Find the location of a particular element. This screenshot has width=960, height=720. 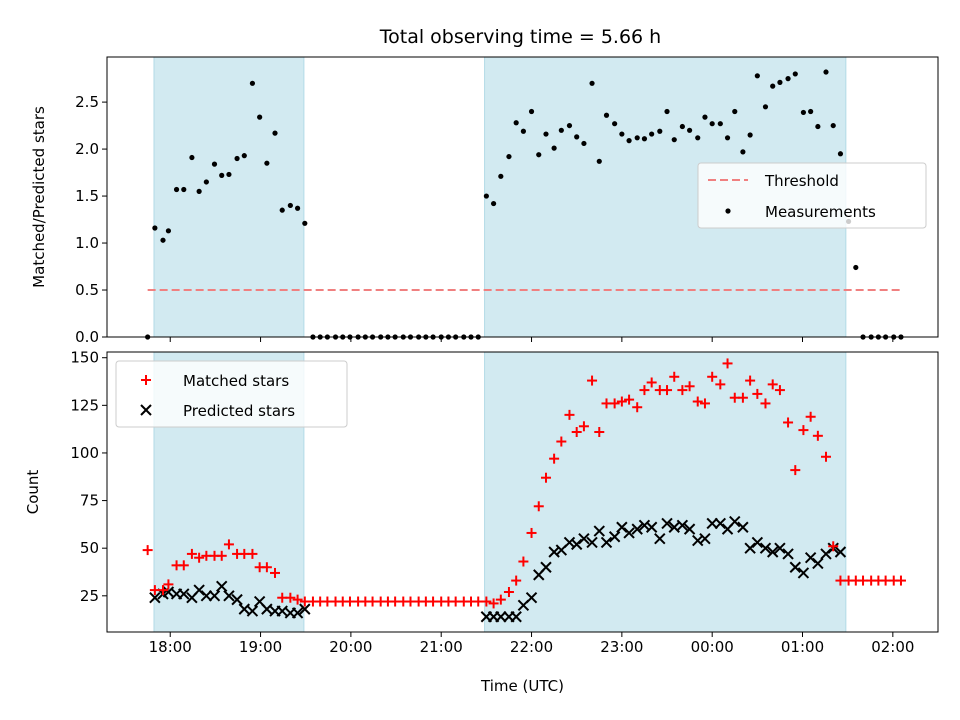

legend-predicted-label: Predicted stars is located at coordinates (239, 411).